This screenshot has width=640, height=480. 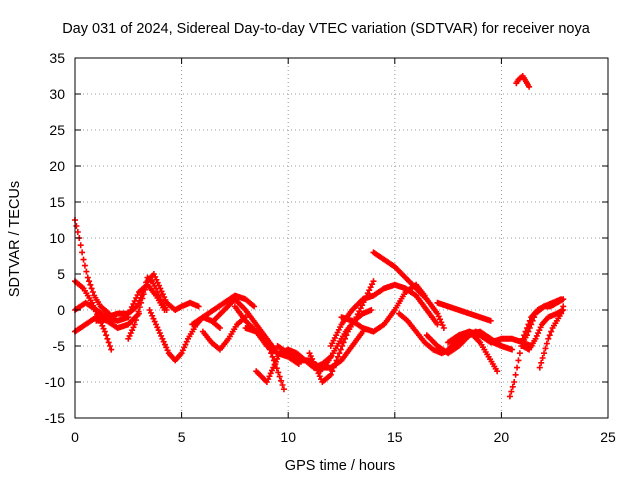 I want to click on y-tick-label: 15, so click(x=57, y=202).